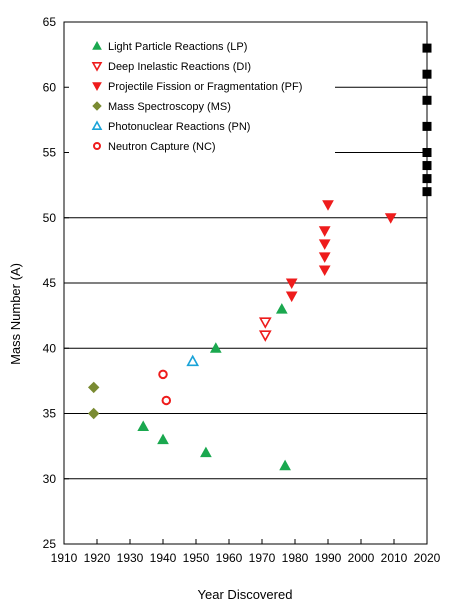  I want to click on y-tick-label: 40, so click(50, 348).